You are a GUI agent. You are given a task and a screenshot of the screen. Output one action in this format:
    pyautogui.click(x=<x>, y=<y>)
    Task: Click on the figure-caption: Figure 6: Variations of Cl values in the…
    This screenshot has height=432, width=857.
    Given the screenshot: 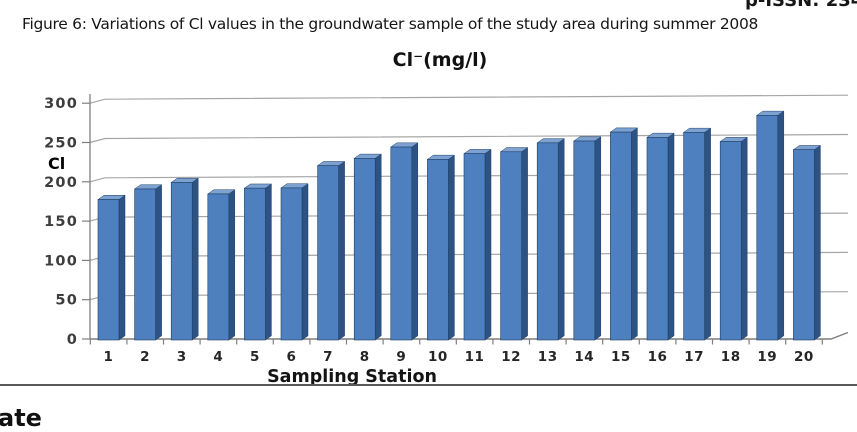 What is the action you would take?
    pyautogui.click(x=390, y=24)
    